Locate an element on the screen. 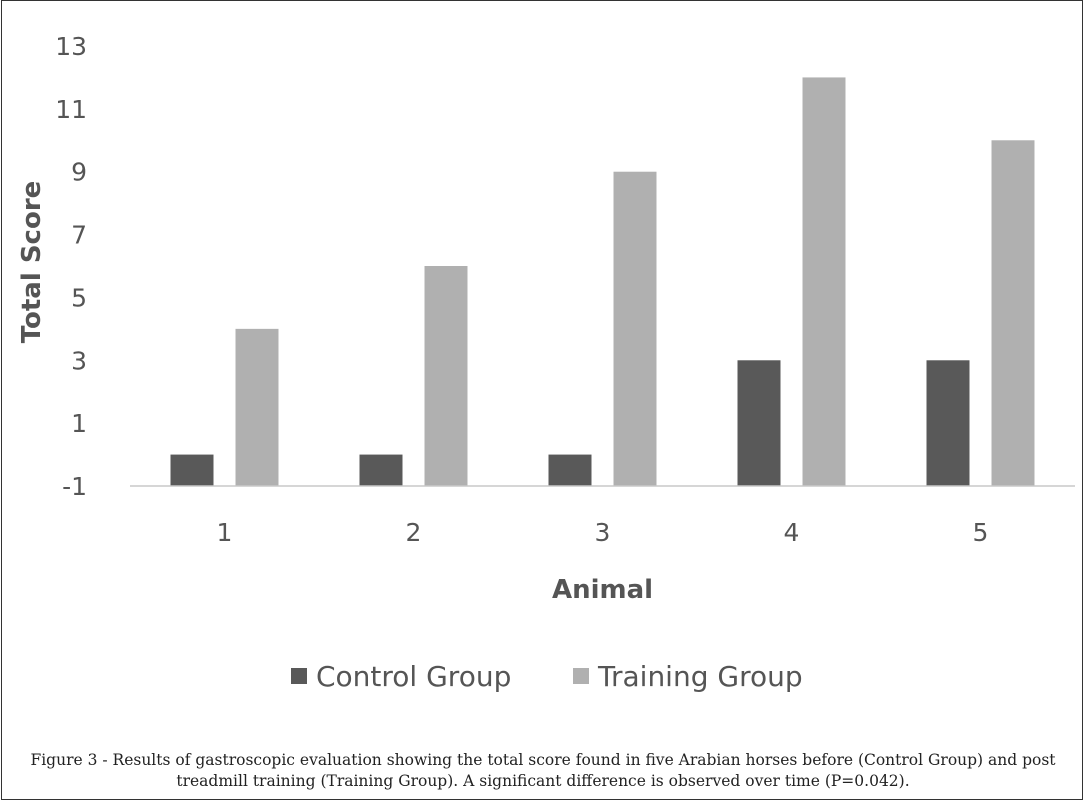 Image resolution: width=1086 pixels, height=803 pixels. y-tick-label: 3 is located at coordinates (79, 360).